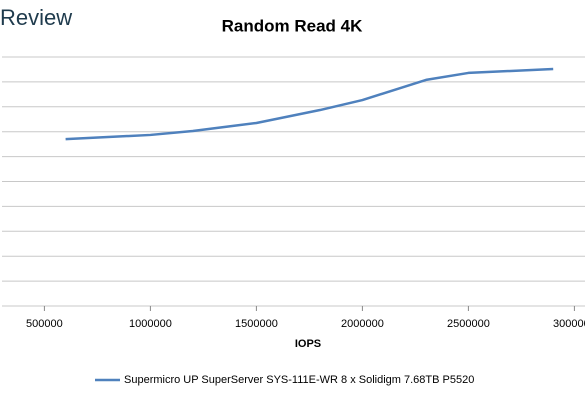 This screenshot has height=401, width=585. What do you see at coordinates (569, 324) in the screenshot?
I see `x-tick-label: 3000000` at bounding box center [569, 324].